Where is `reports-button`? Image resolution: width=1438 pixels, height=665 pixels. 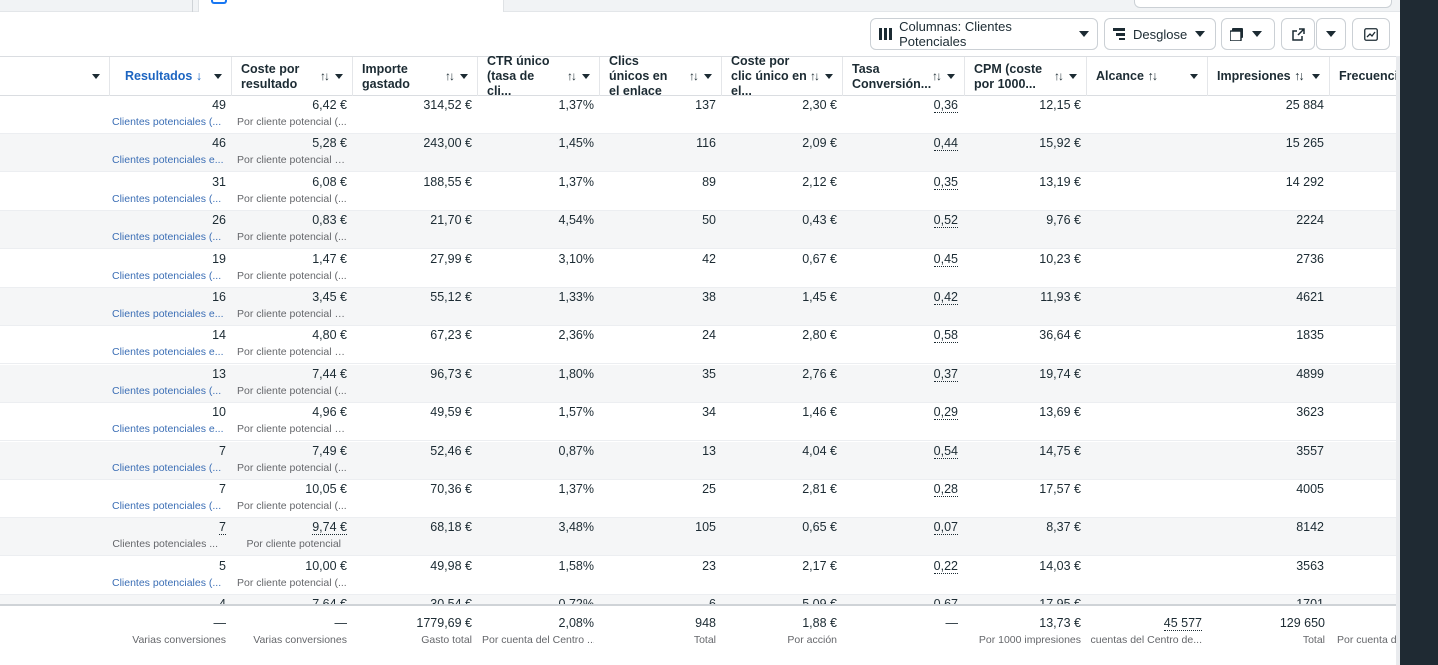 reports-button is located at coordinates (1248, 34).